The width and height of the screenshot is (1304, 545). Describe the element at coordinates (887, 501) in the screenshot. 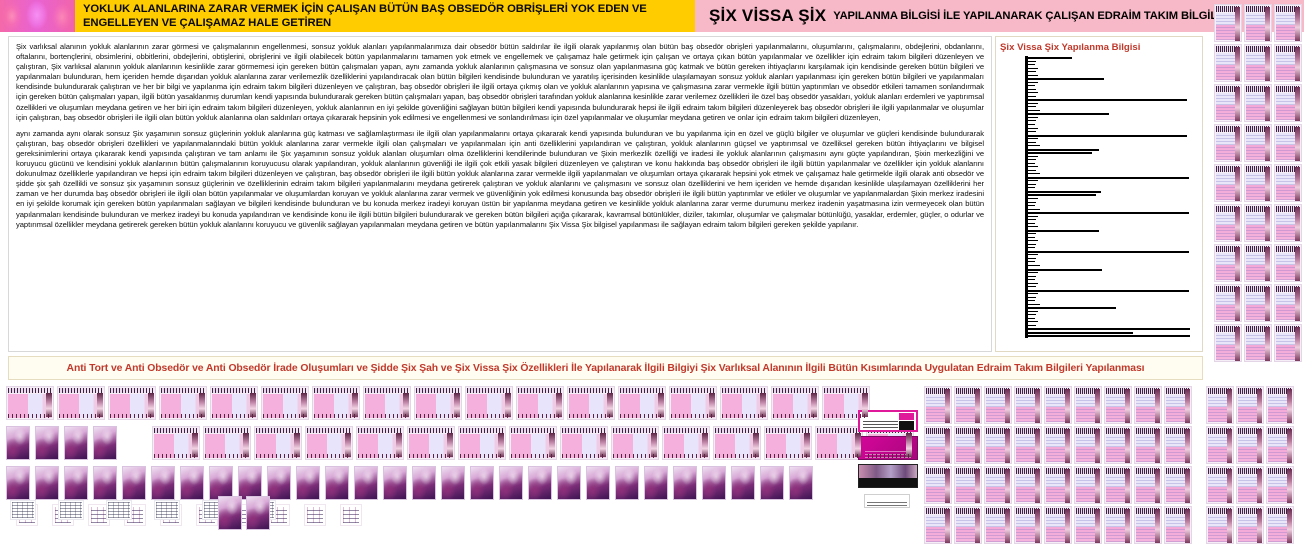

I see `red-note-card` at that location.